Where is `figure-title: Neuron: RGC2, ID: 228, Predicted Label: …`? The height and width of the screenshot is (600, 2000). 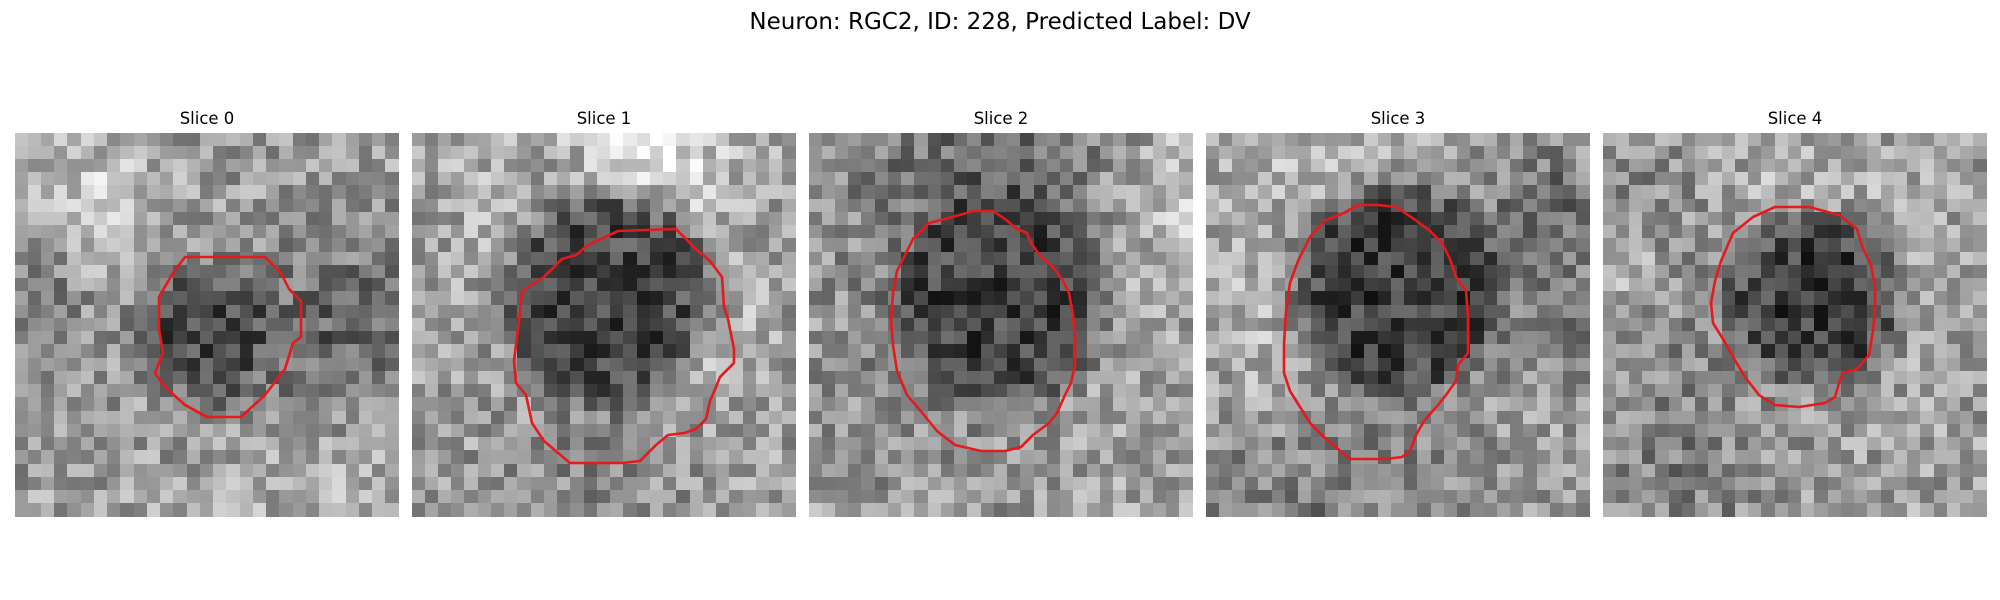
figure-title: Neuron: RGC2, ID: 228, Predicted Label: … is located at coordinates (1000, 22).